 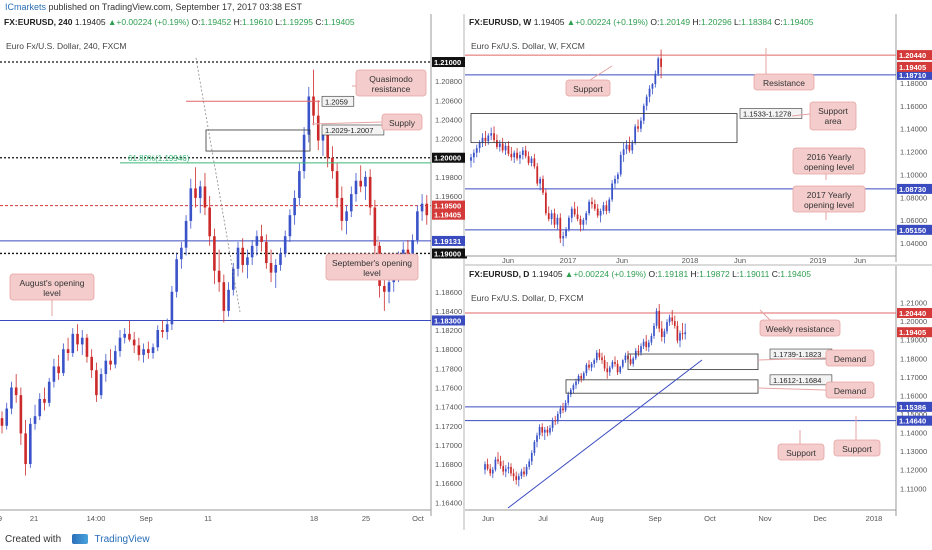 What do you see at coordinates (389, 83) in the screenshot?
I see `callout-quasimodo: QuasimodoresistanceQuasimodo resistance` at bounding box center [389, 83].